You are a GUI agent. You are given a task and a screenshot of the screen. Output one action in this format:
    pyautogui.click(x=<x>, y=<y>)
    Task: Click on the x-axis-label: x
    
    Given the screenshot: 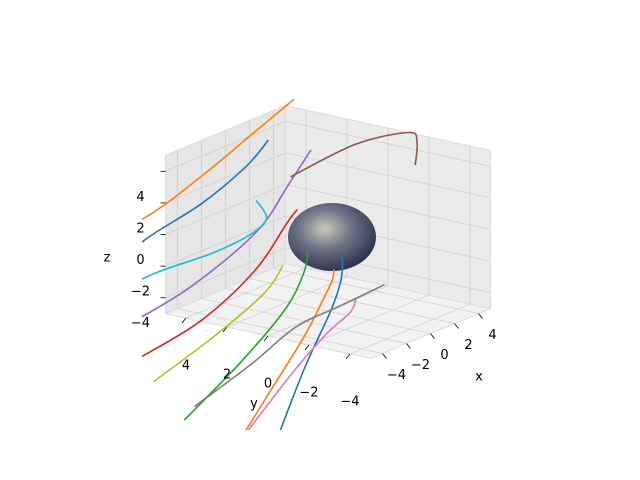 What is the action you would take?
    pyautogui.click(x=479, y=377)
    